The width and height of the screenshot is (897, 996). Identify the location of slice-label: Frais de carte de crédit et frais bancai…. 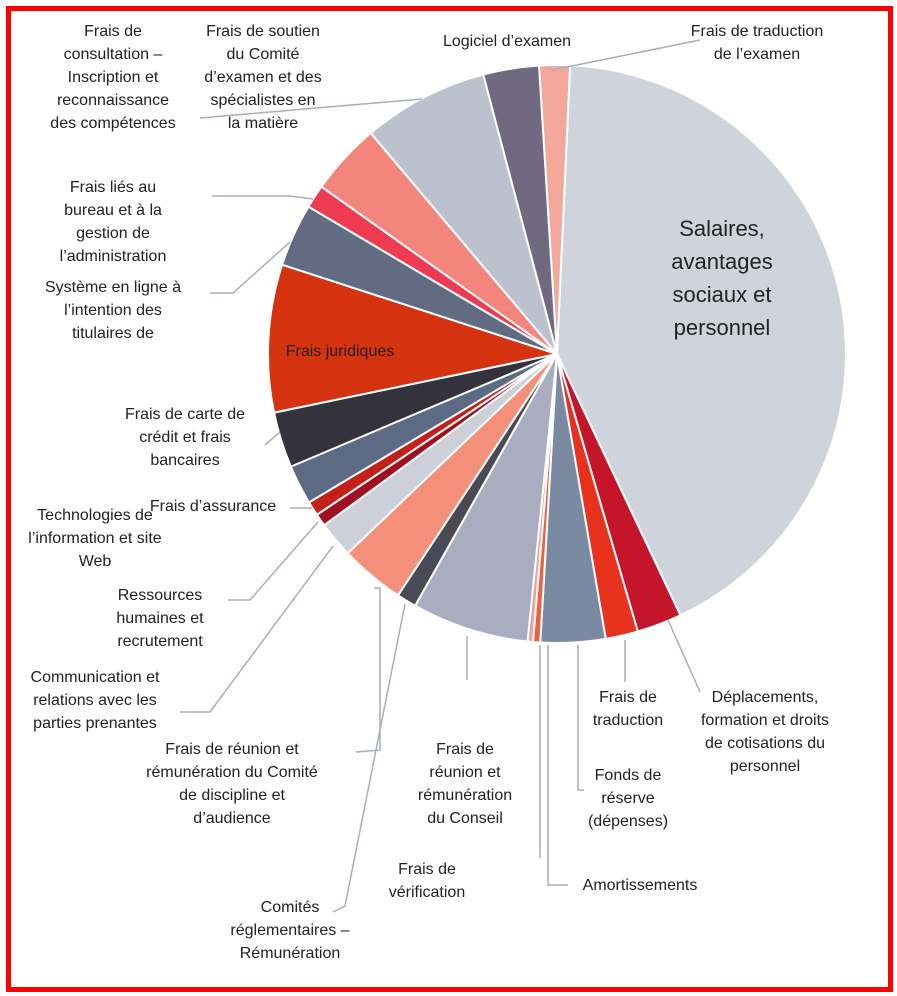
(185, 437).